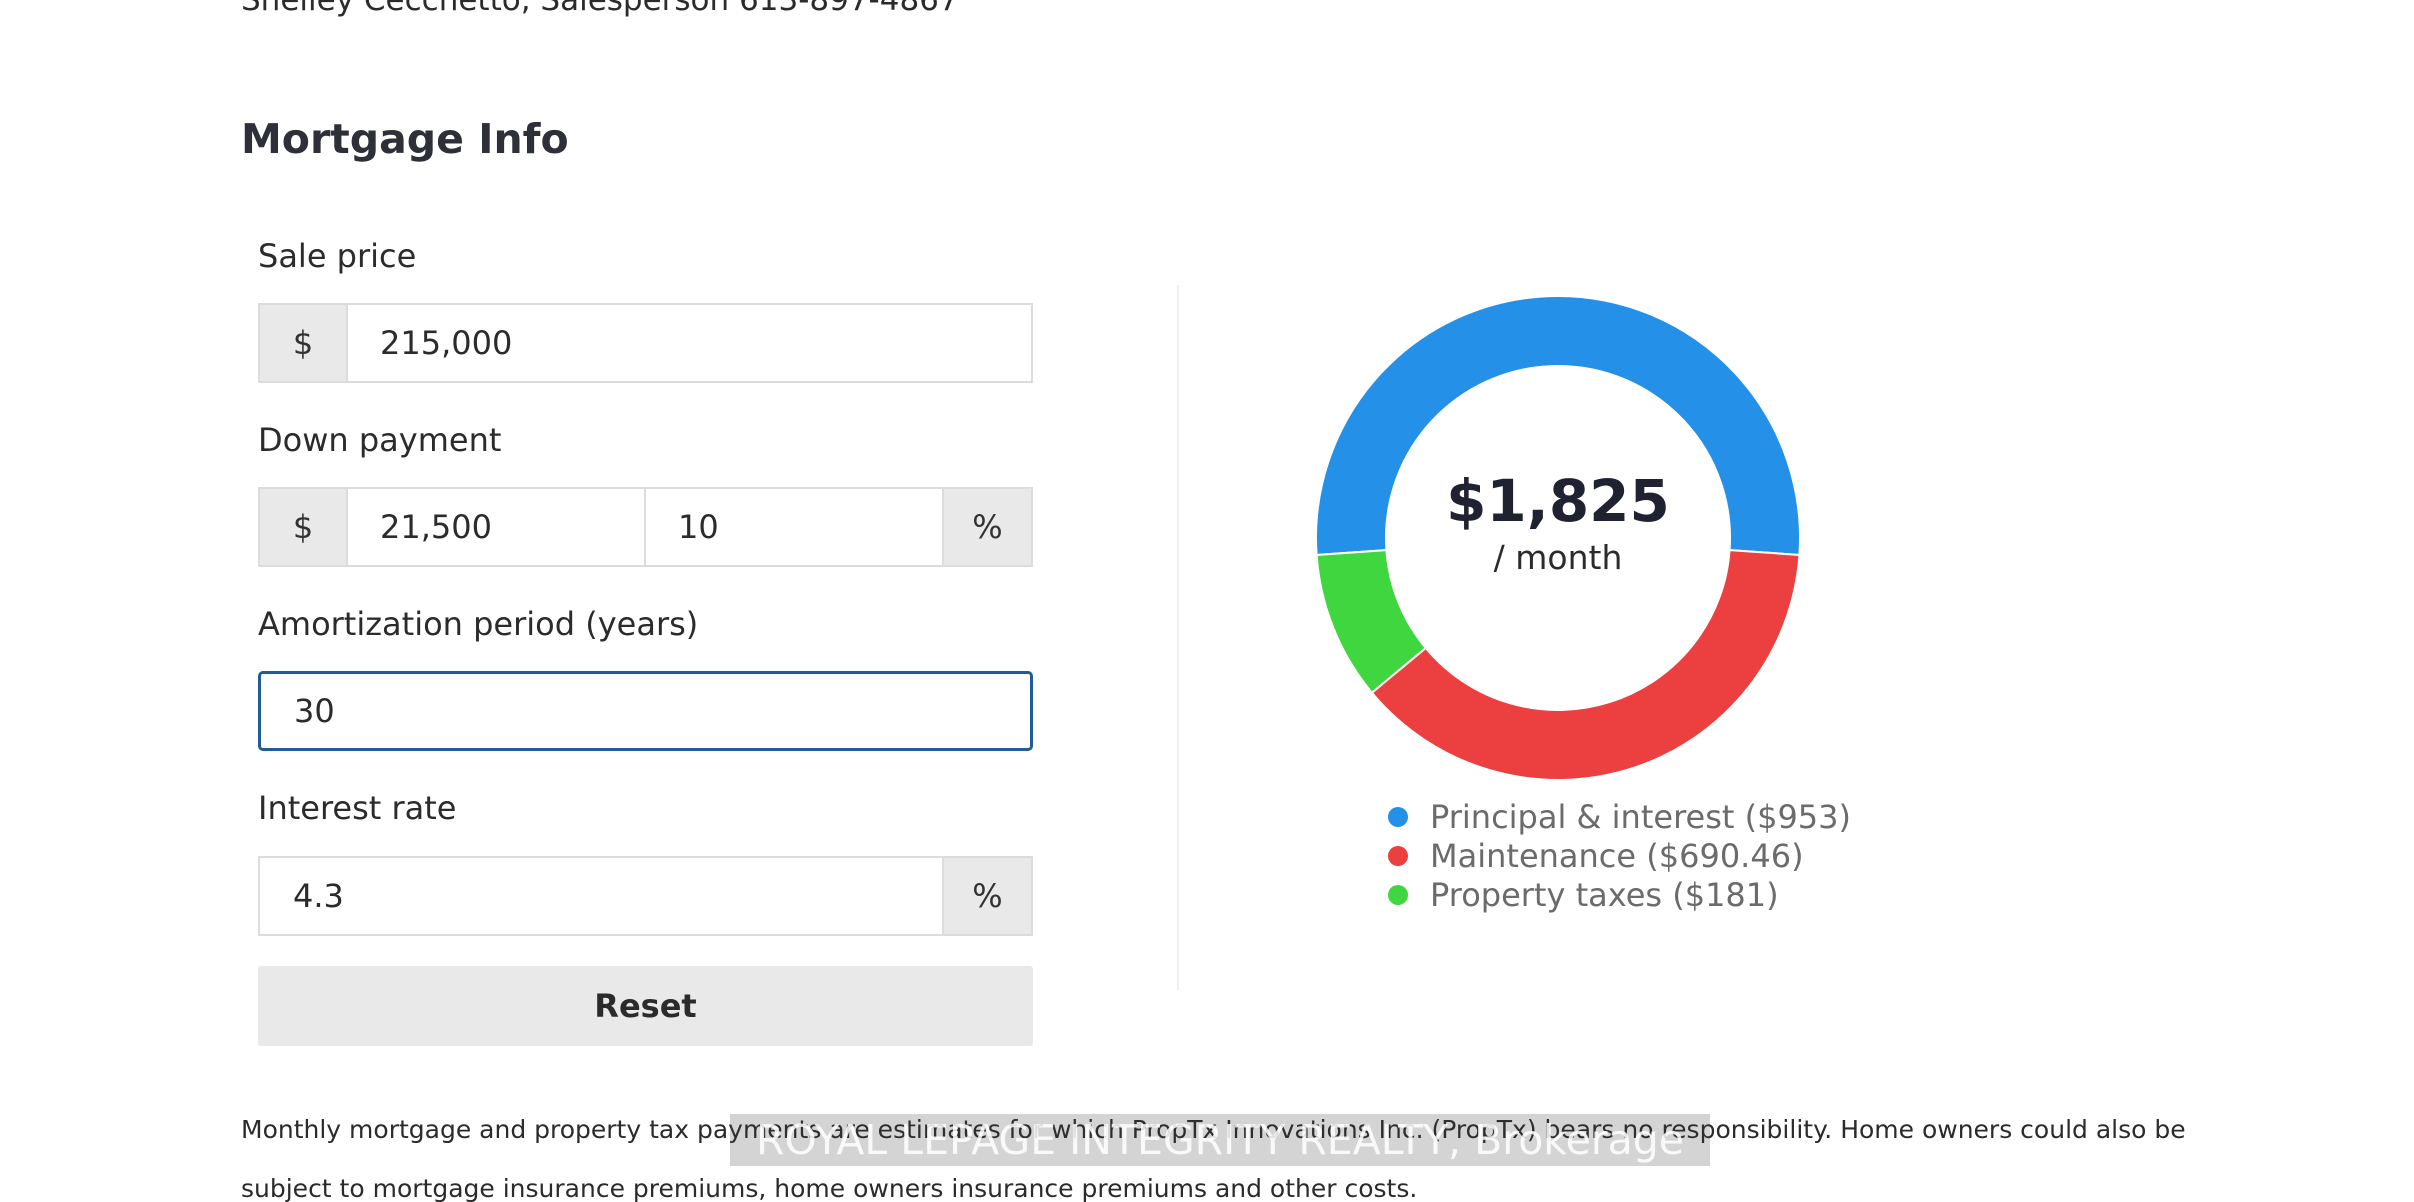 The image size is (2414, 1202). I want to click on amortization-input, so click(645, 711).